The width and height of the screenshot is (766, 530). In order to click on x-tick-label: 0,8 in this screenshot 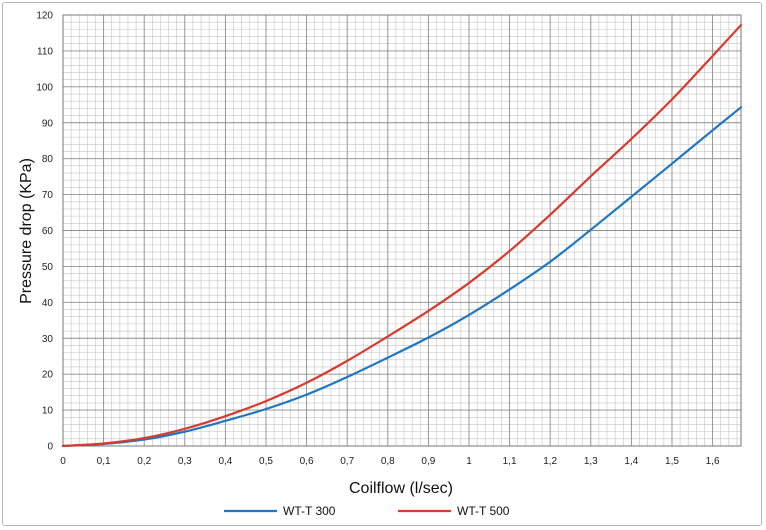, I will do `click(388, 461)`.